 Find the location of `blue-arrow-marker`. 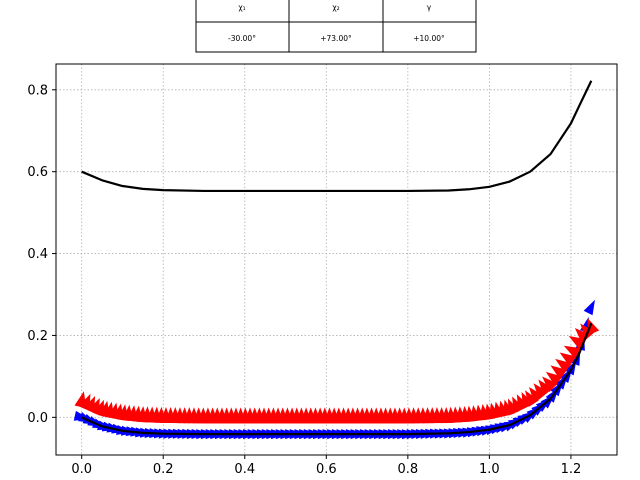

blue-arrow-marker is located at coordinates (589, 307).